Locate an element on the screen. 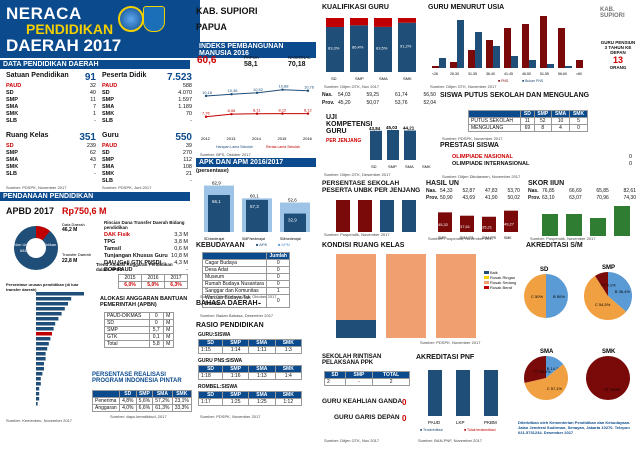  list-item-value: 112 is located at coordinates (187, 160).